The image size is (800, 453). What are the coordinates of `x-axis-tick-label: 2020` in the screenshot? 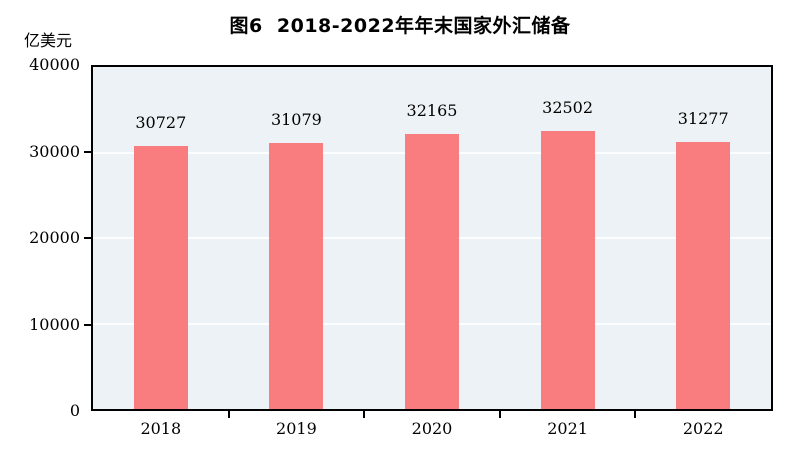 It's located at (432, 428).